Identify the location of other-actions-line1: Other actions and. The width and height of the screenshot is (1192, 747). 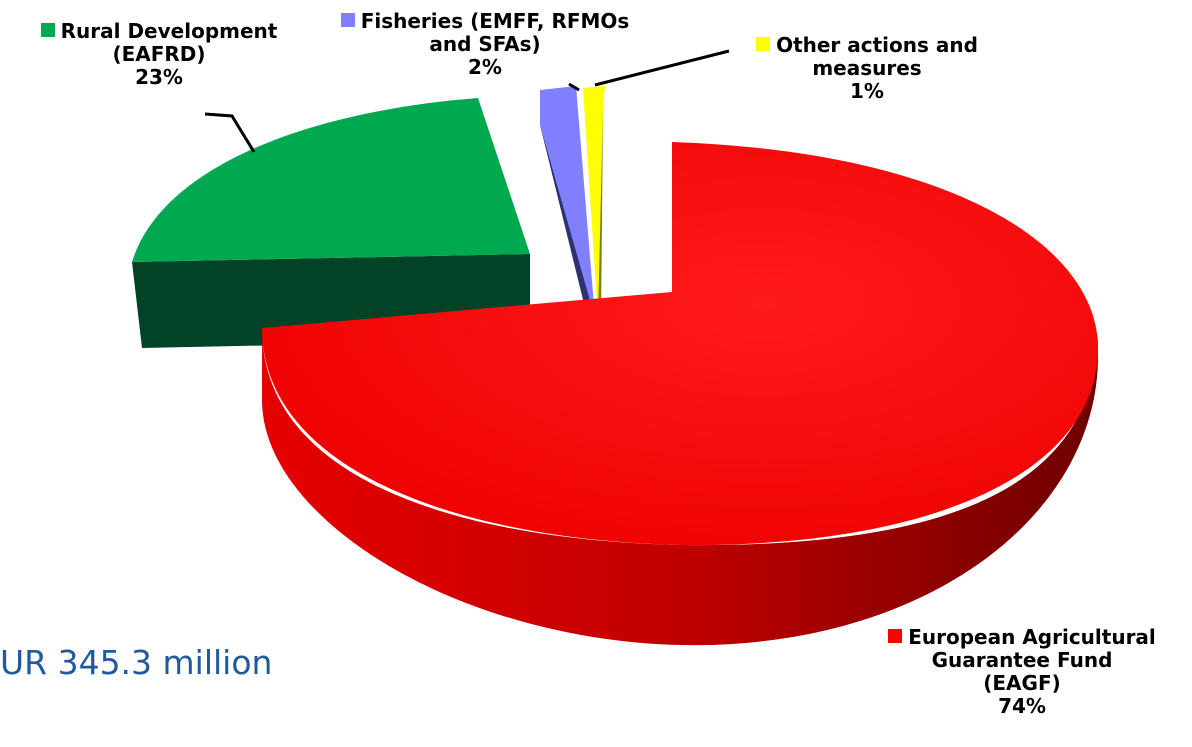
(877, 45).